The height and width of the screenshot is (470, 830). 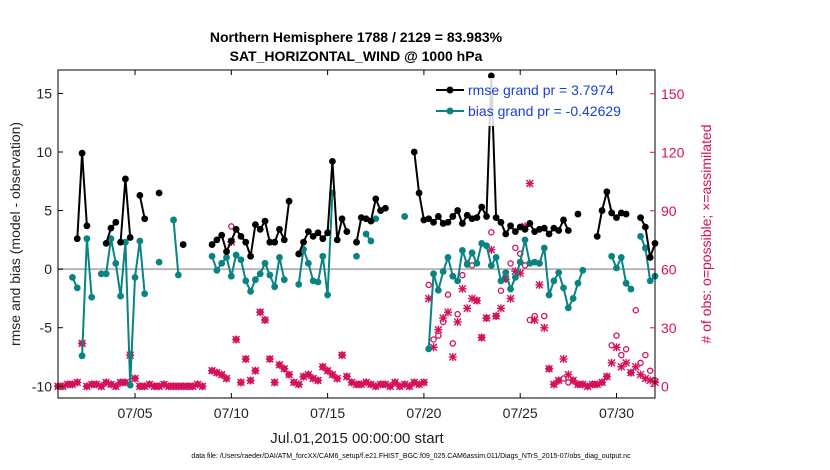 I want to click on y-tick-label-left: 10, so click(x=44, y=152).